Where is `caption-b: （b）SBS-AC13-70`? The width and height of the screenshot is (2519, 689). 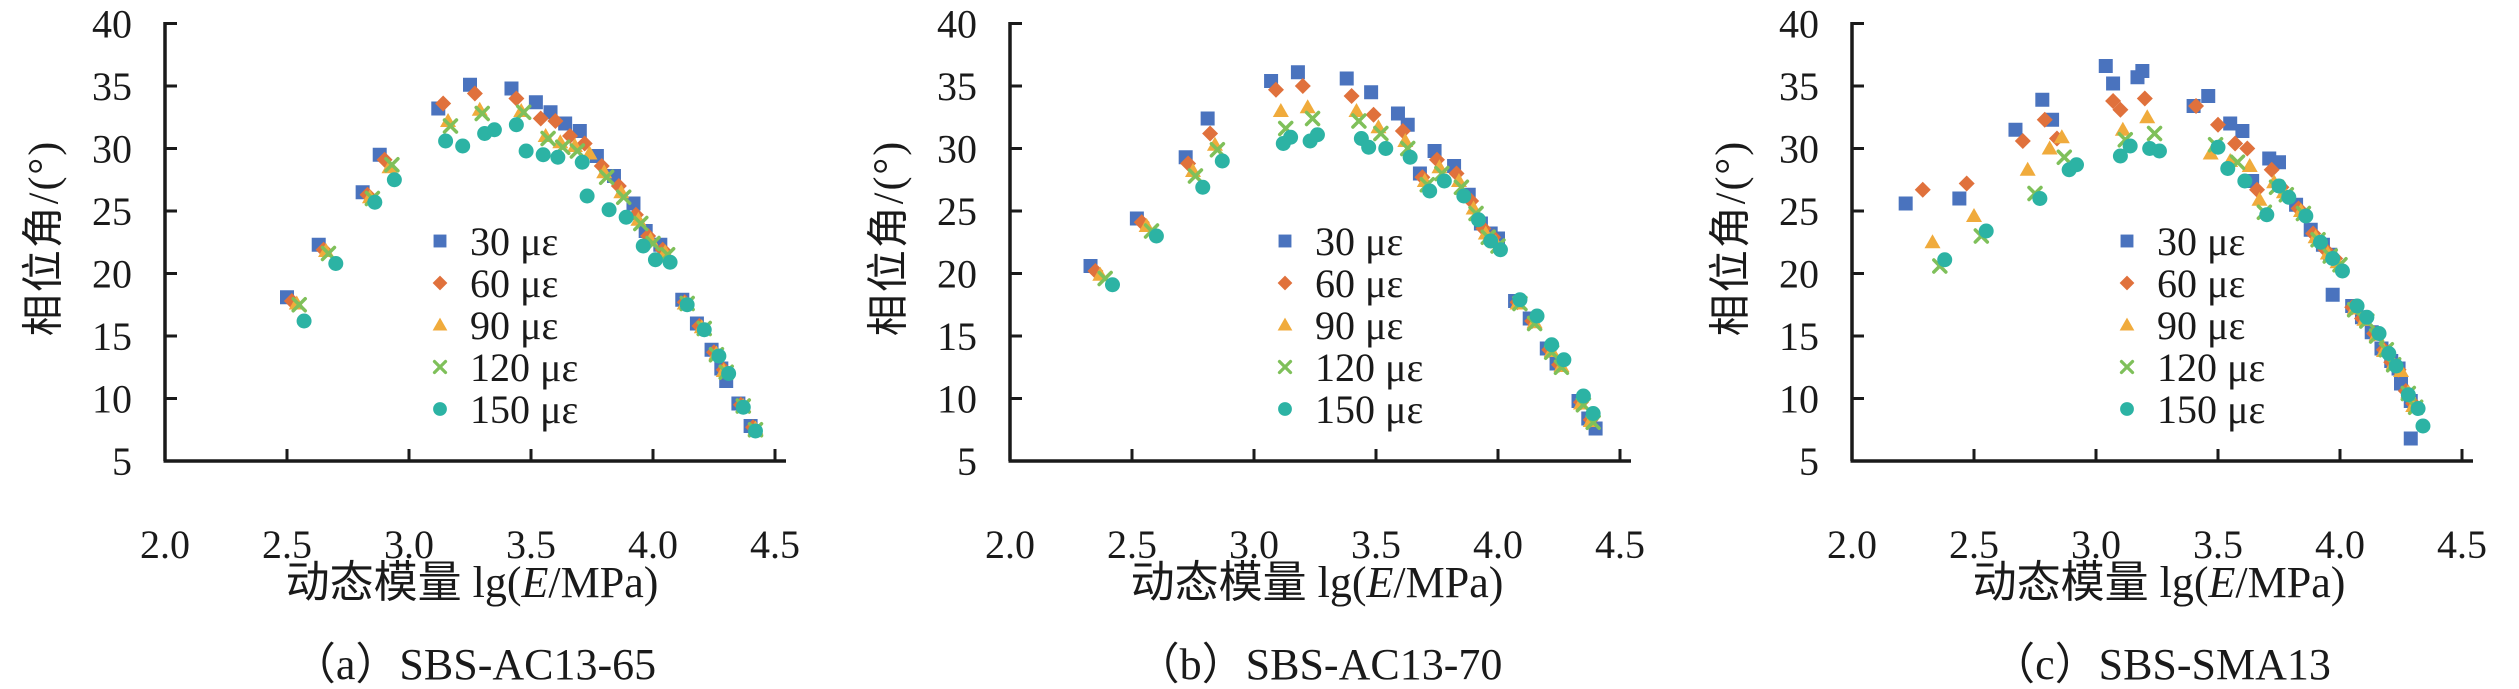
caption-b: （b）SBS-AC13-70 is located at coordinates (1319, 664).